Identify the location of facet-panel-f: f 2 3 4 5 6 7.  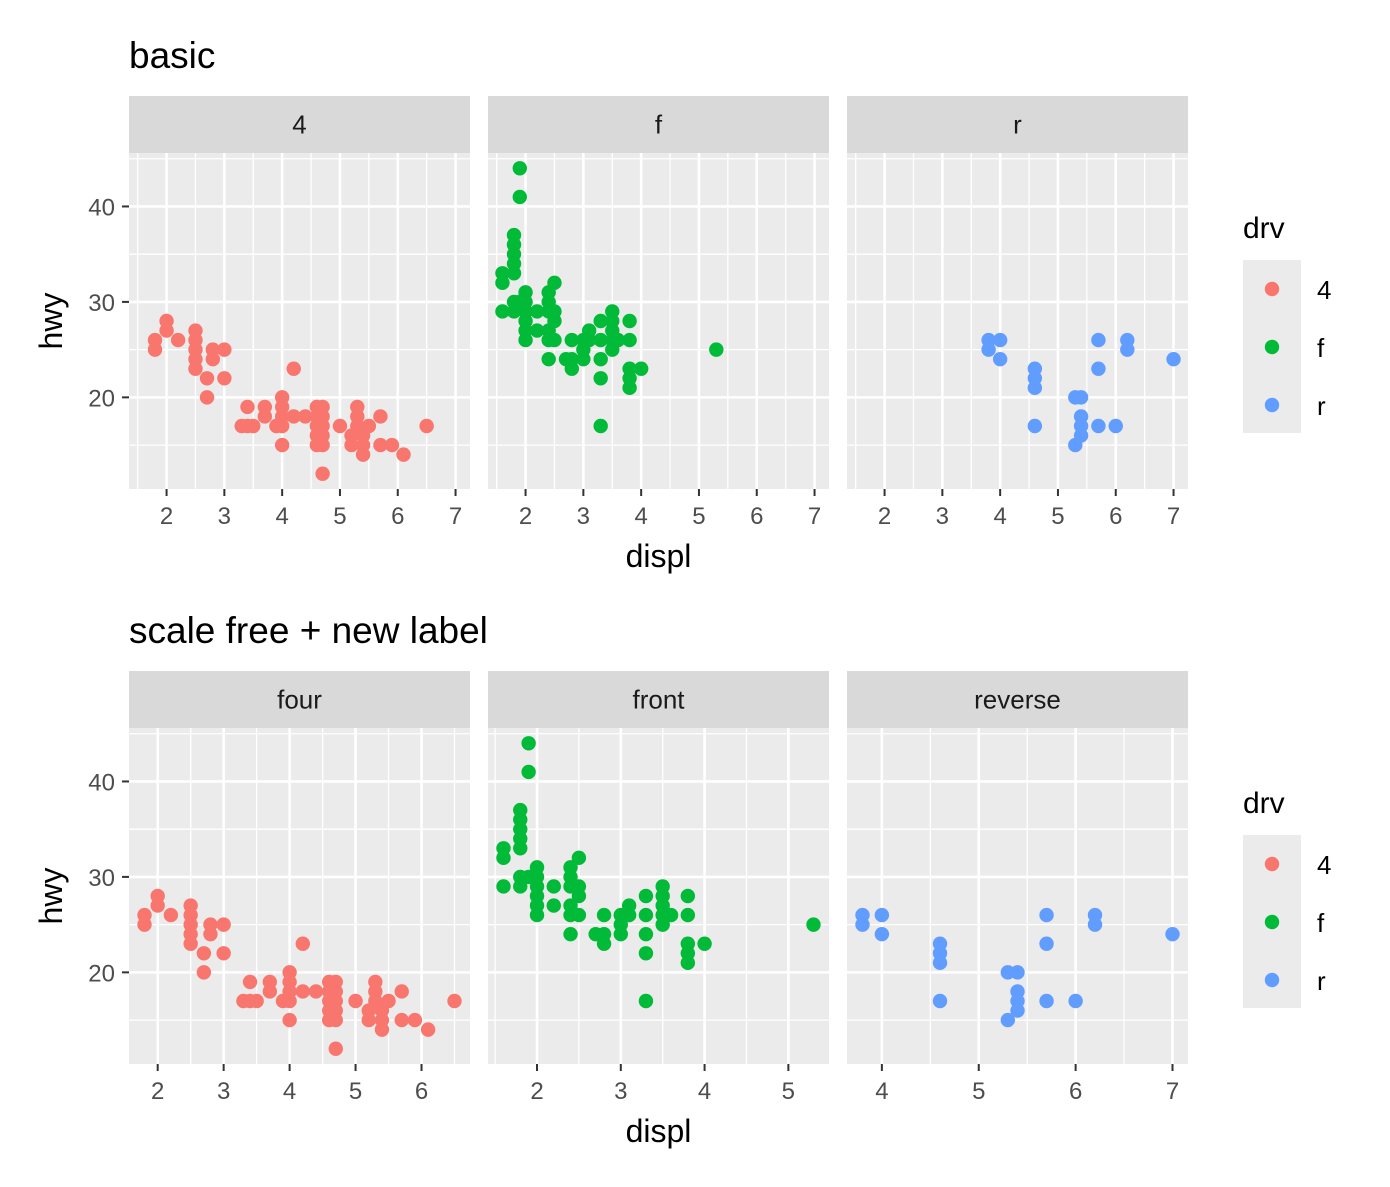
(658, 313).